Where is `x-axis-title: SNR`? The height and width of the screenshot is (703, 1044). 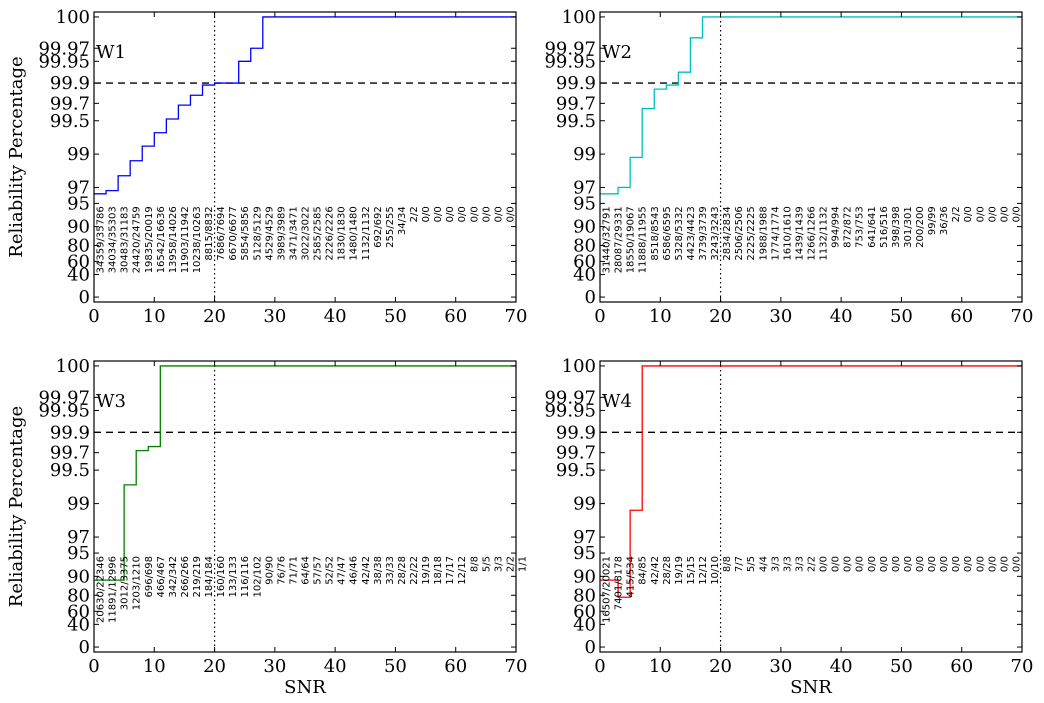
x-axis-title: SNR is located at coordinates (305, 687).